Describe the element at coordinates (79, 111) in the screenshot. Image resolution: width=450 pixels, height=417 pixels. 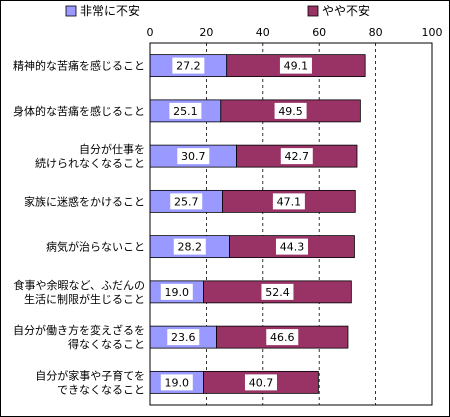
I see `category-label: 身体的な苦痛を感じること` at that location.